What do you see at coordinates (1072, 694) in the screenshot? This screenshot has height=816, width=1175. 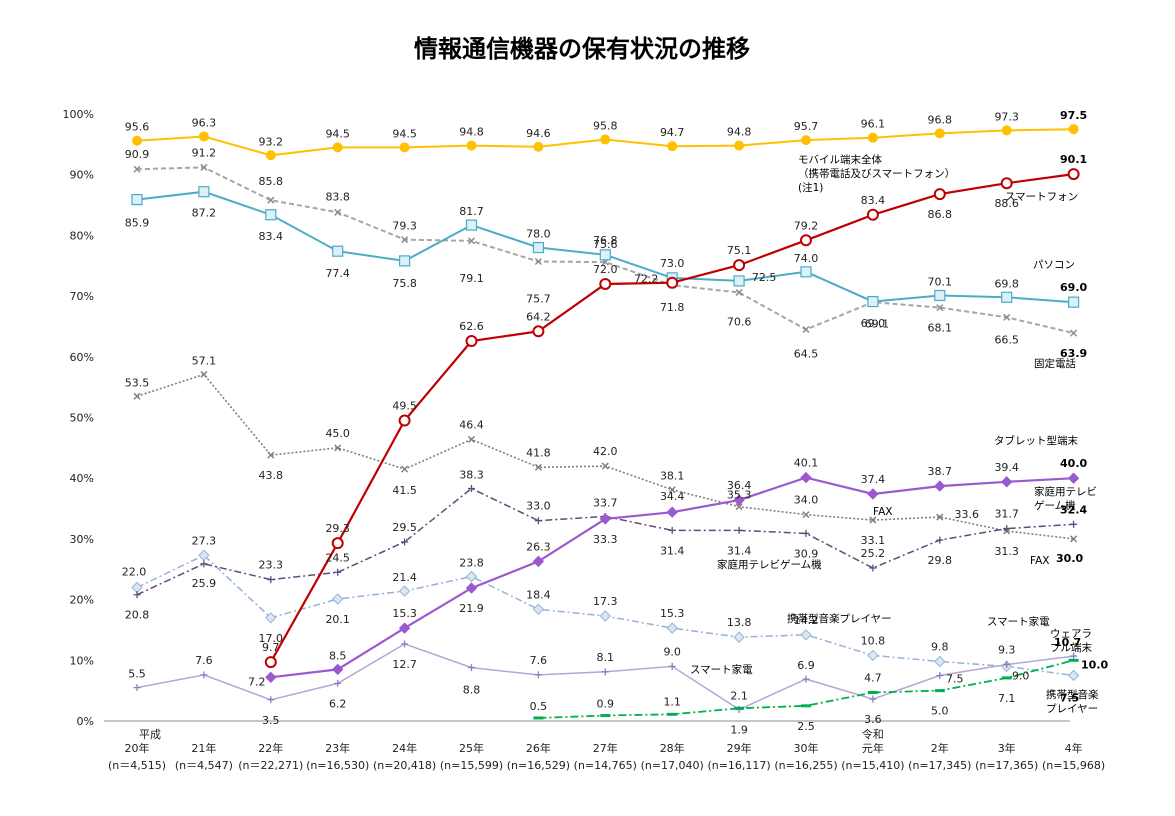 I see `series-name-music: 携帯型音楽` at bounding box center [1072, 694].